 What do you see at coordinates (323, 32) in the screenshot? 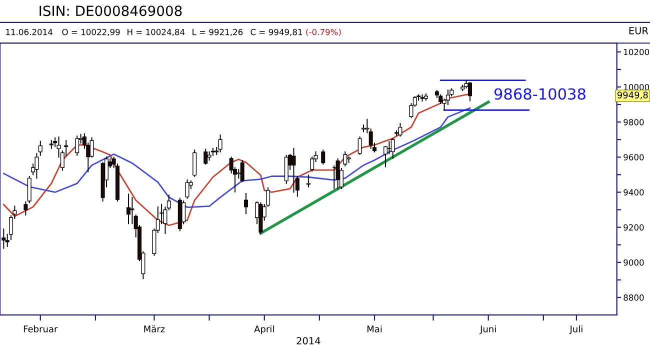
I see `text: (-0.79%)` at bounding box center [323, 32].